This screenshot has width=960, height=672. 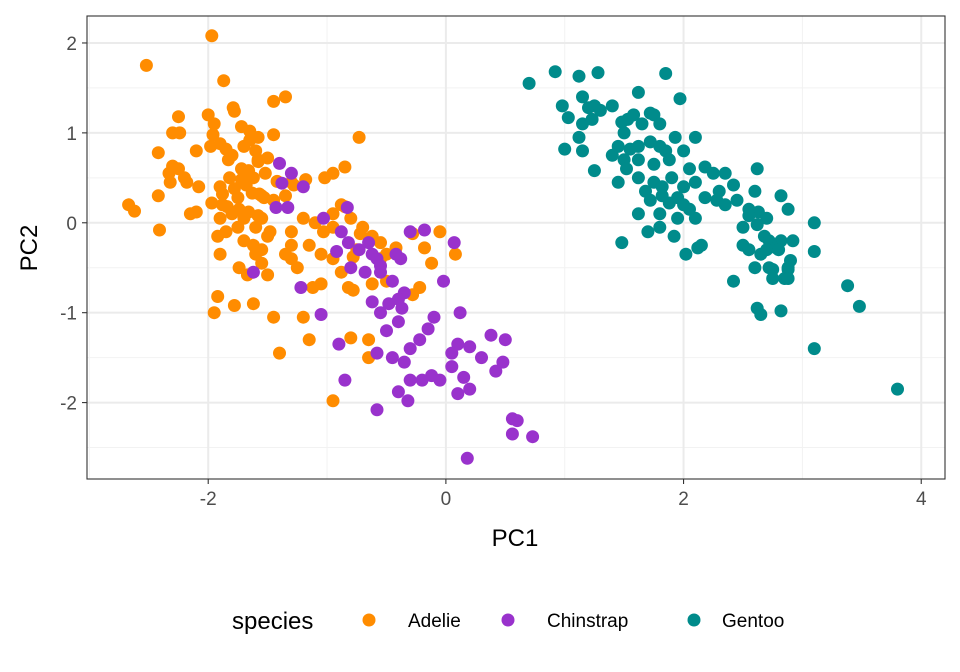 I want to click on x-tick-label: 4, so click(x=921, y=499).